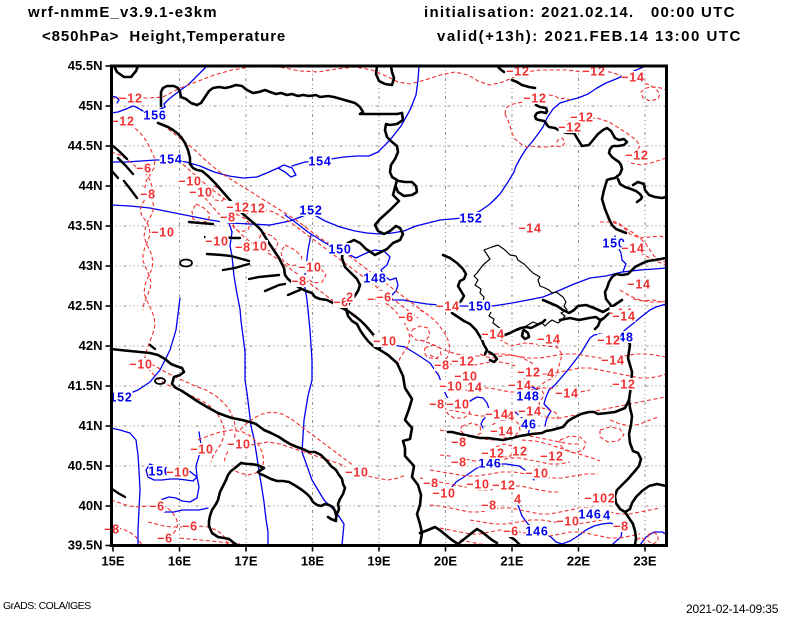 The width and height of the screenshot is (800, 618). Describe the element at coordinates (179, 561) in the screenshot. I see `svg-text: 16E` at that location.